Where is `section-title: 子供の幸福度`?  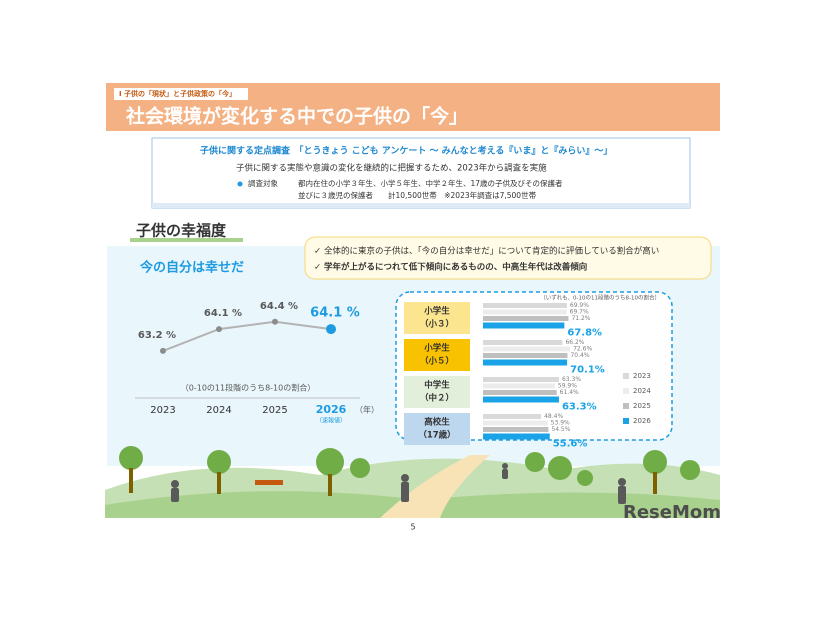 section-title: 子供の幸福度 is located at coordinates (181, 231).